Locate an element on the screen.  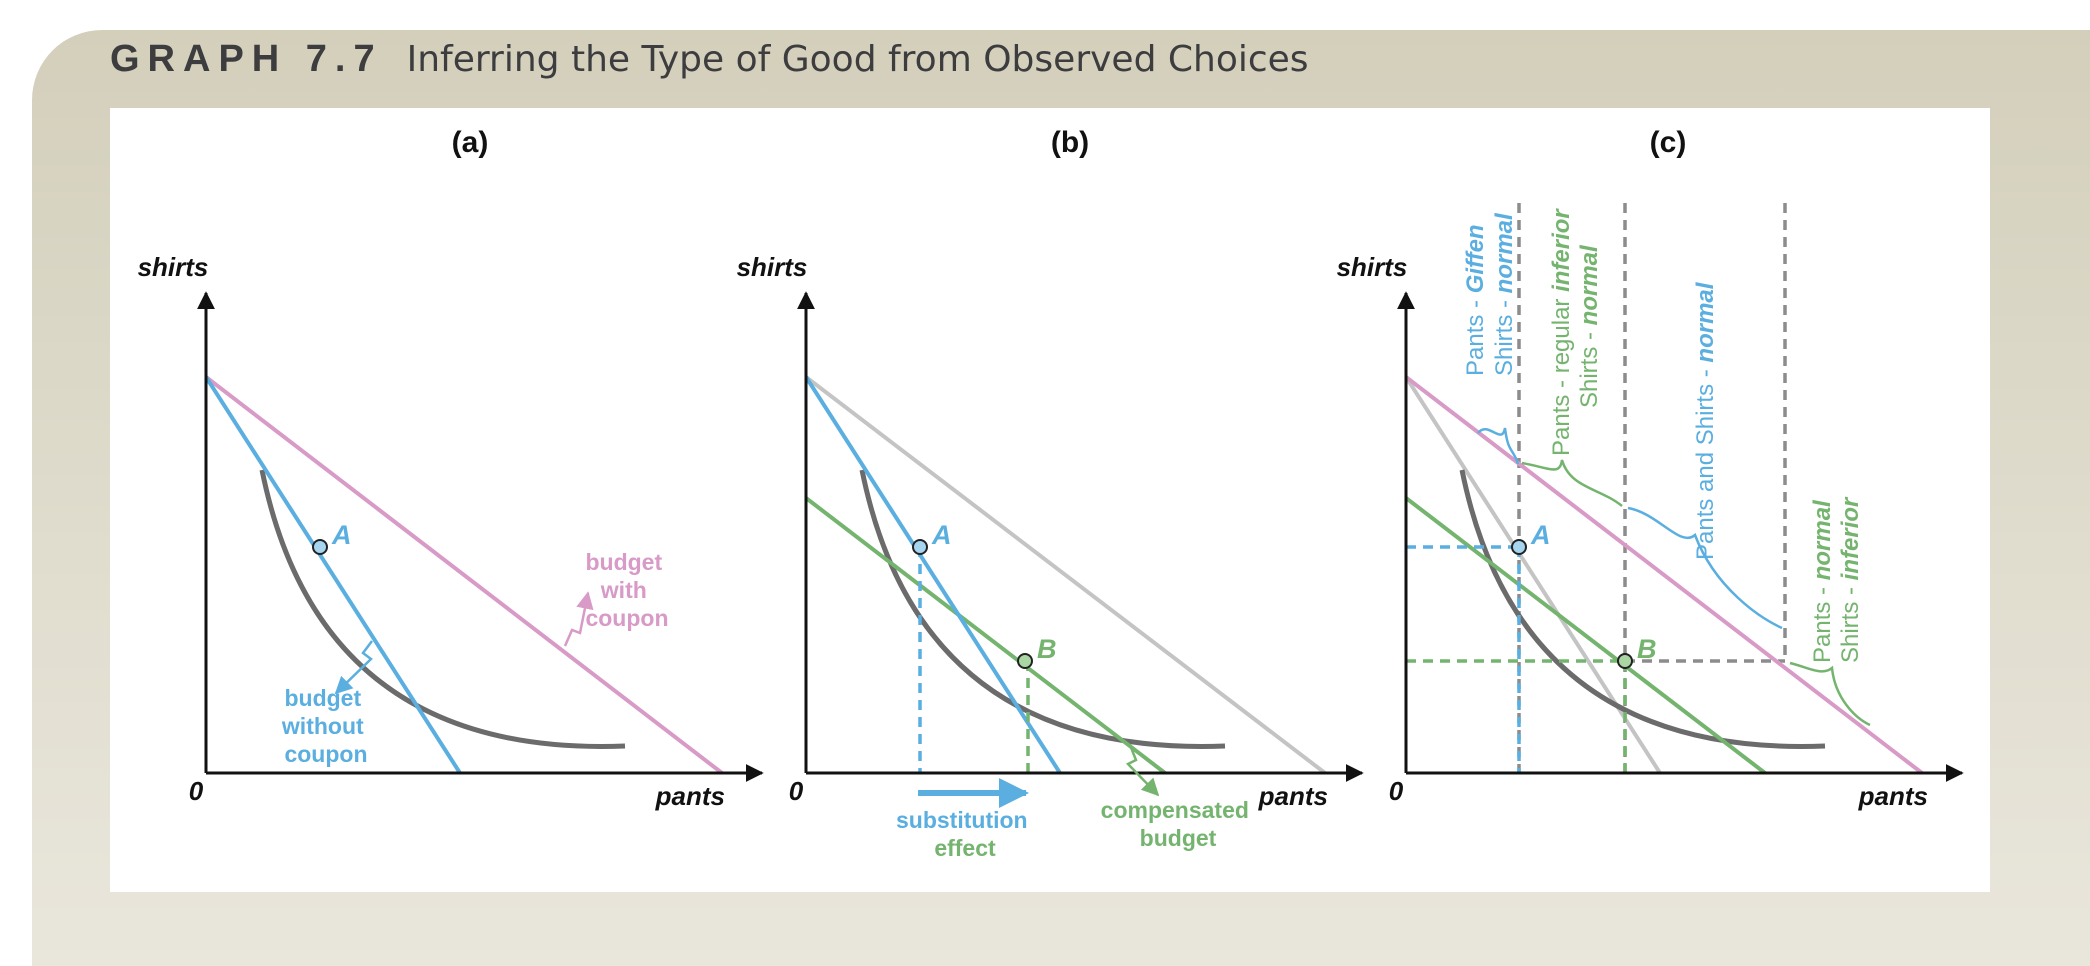
panel-a-indifference-curve is located at coordinates (442, 609).